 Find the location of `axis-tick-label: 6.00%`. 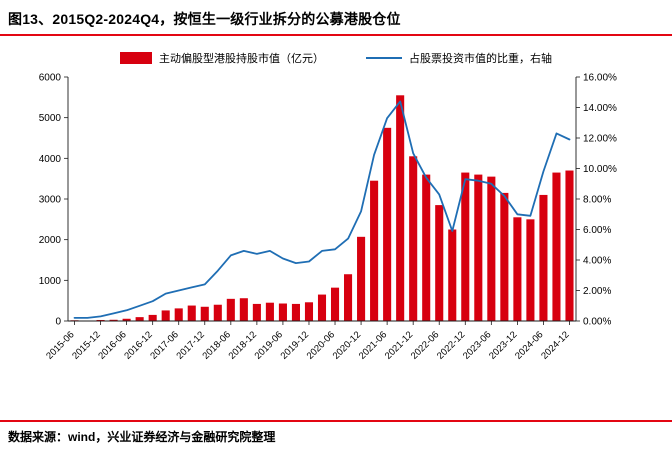

axis-tick-label: 6.00% is located at coordinates (597, 230).